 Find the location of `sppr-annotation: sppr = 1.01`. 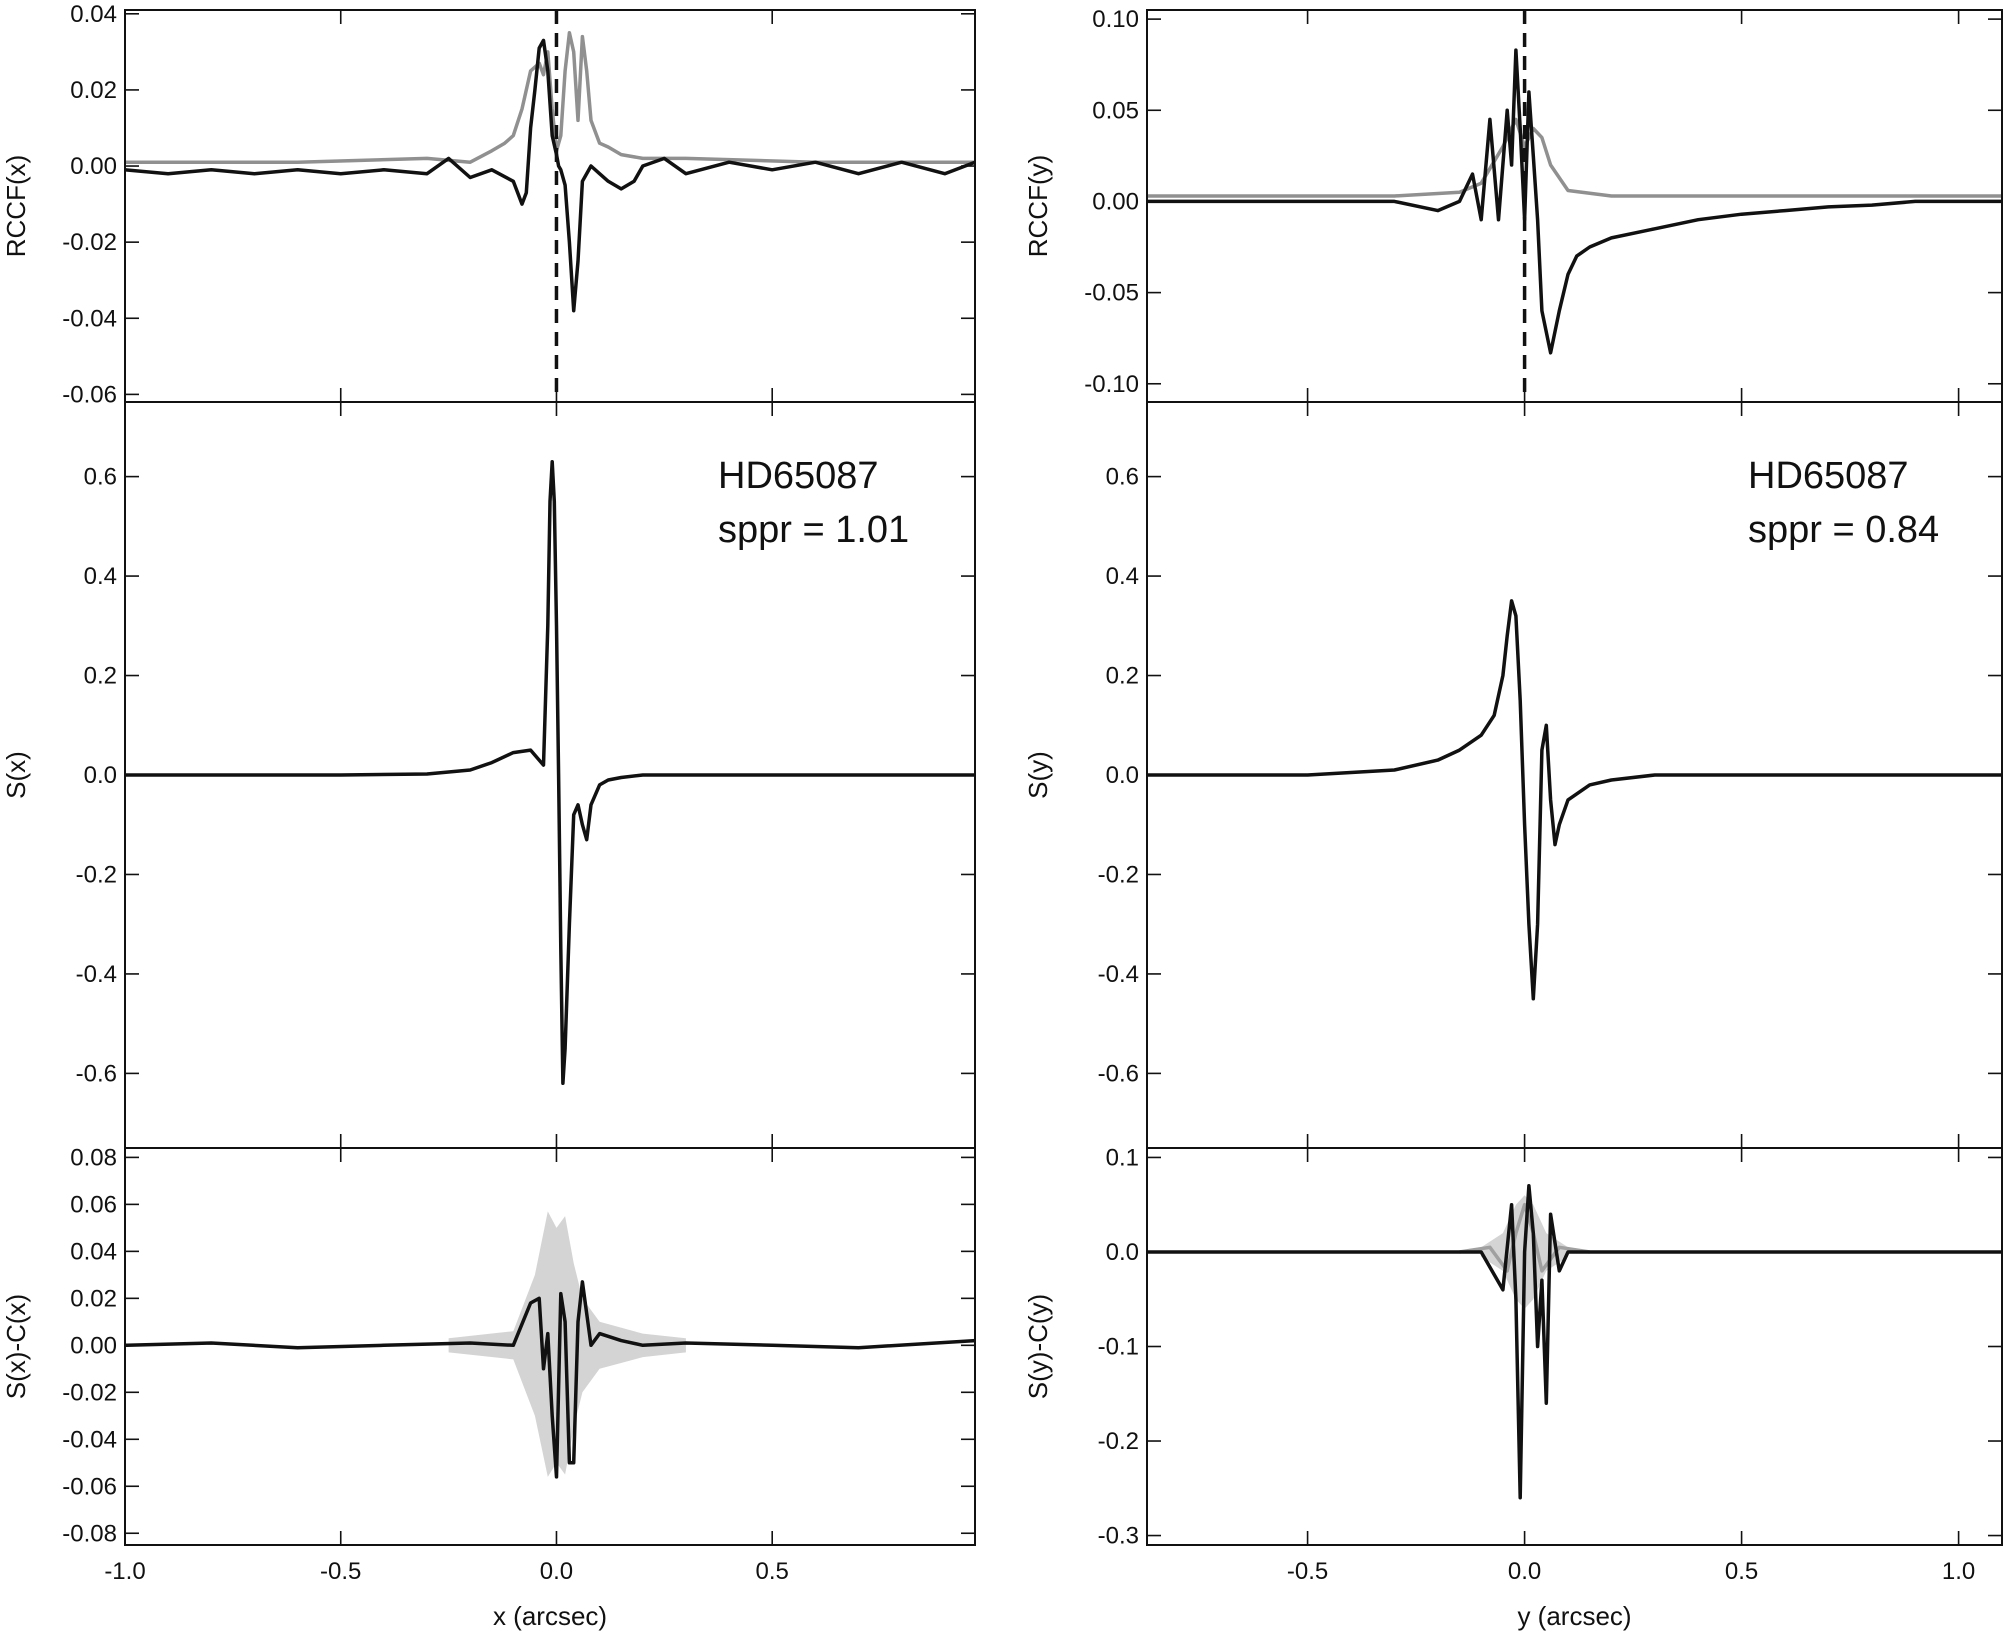

sppr-annotation: sppr = 1.01 is located at coordinates (813, 530).